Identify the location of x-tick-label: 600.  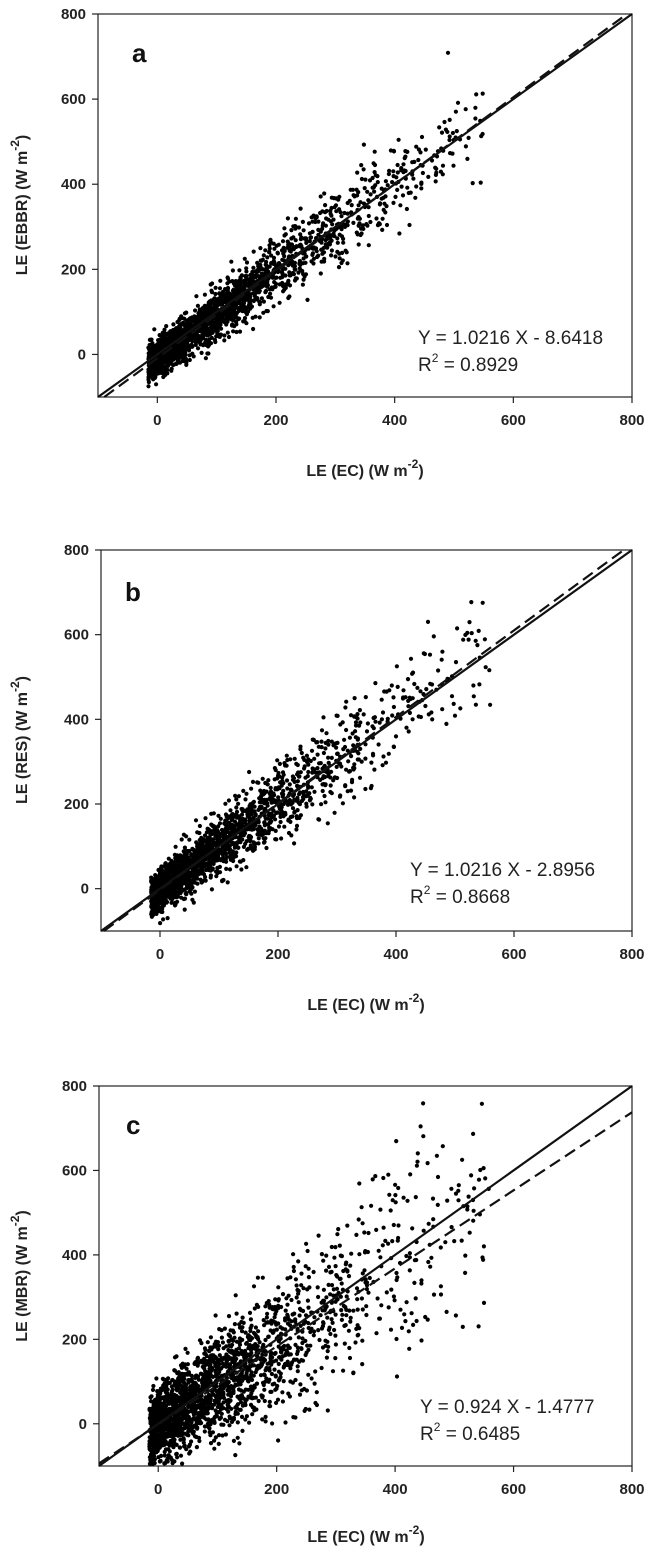
(513, 420).